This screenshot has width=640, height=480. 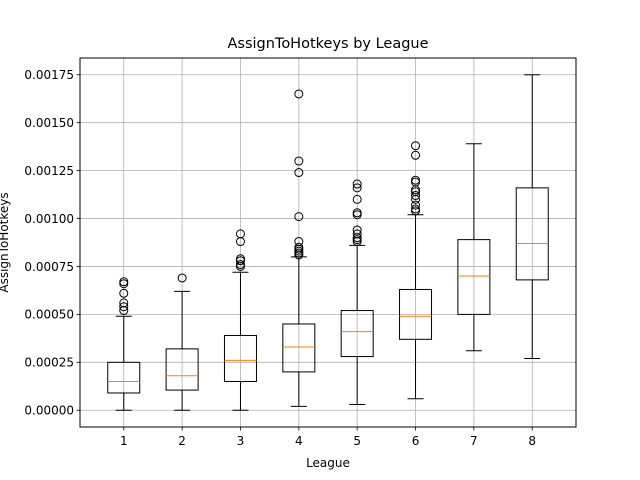 I want to click on x-tick-label: 7, so click(x=474, y=441).